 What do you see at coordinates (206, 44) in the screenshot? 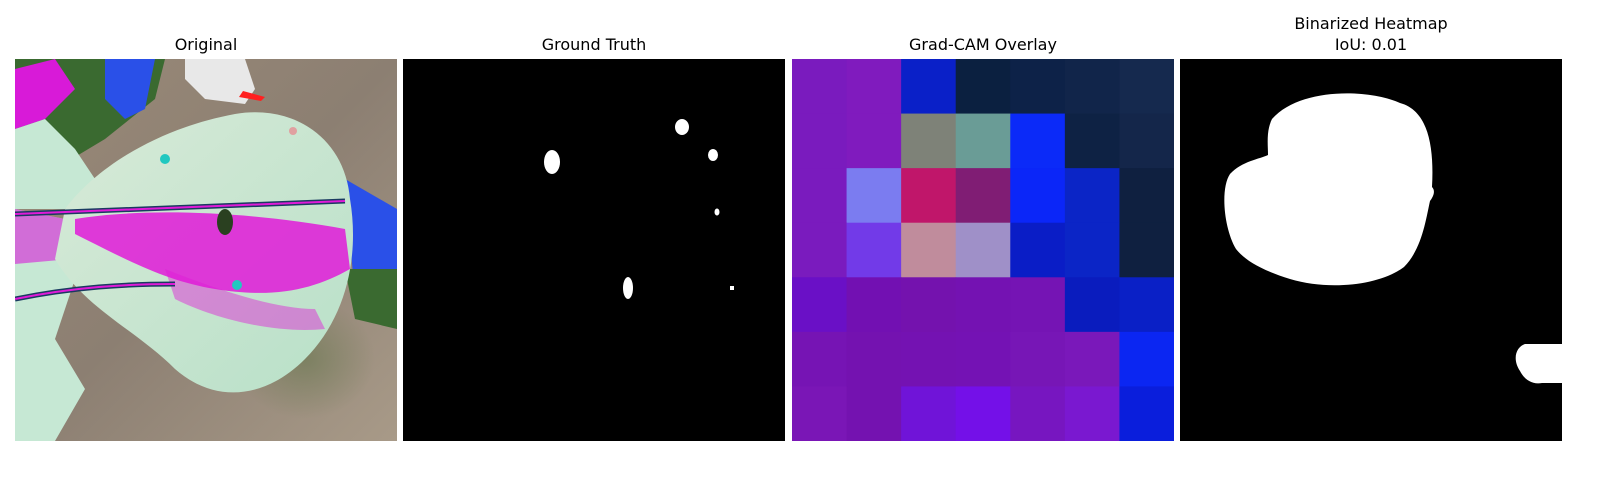
I see `original-title: Original` at bounding box center [206, 44].